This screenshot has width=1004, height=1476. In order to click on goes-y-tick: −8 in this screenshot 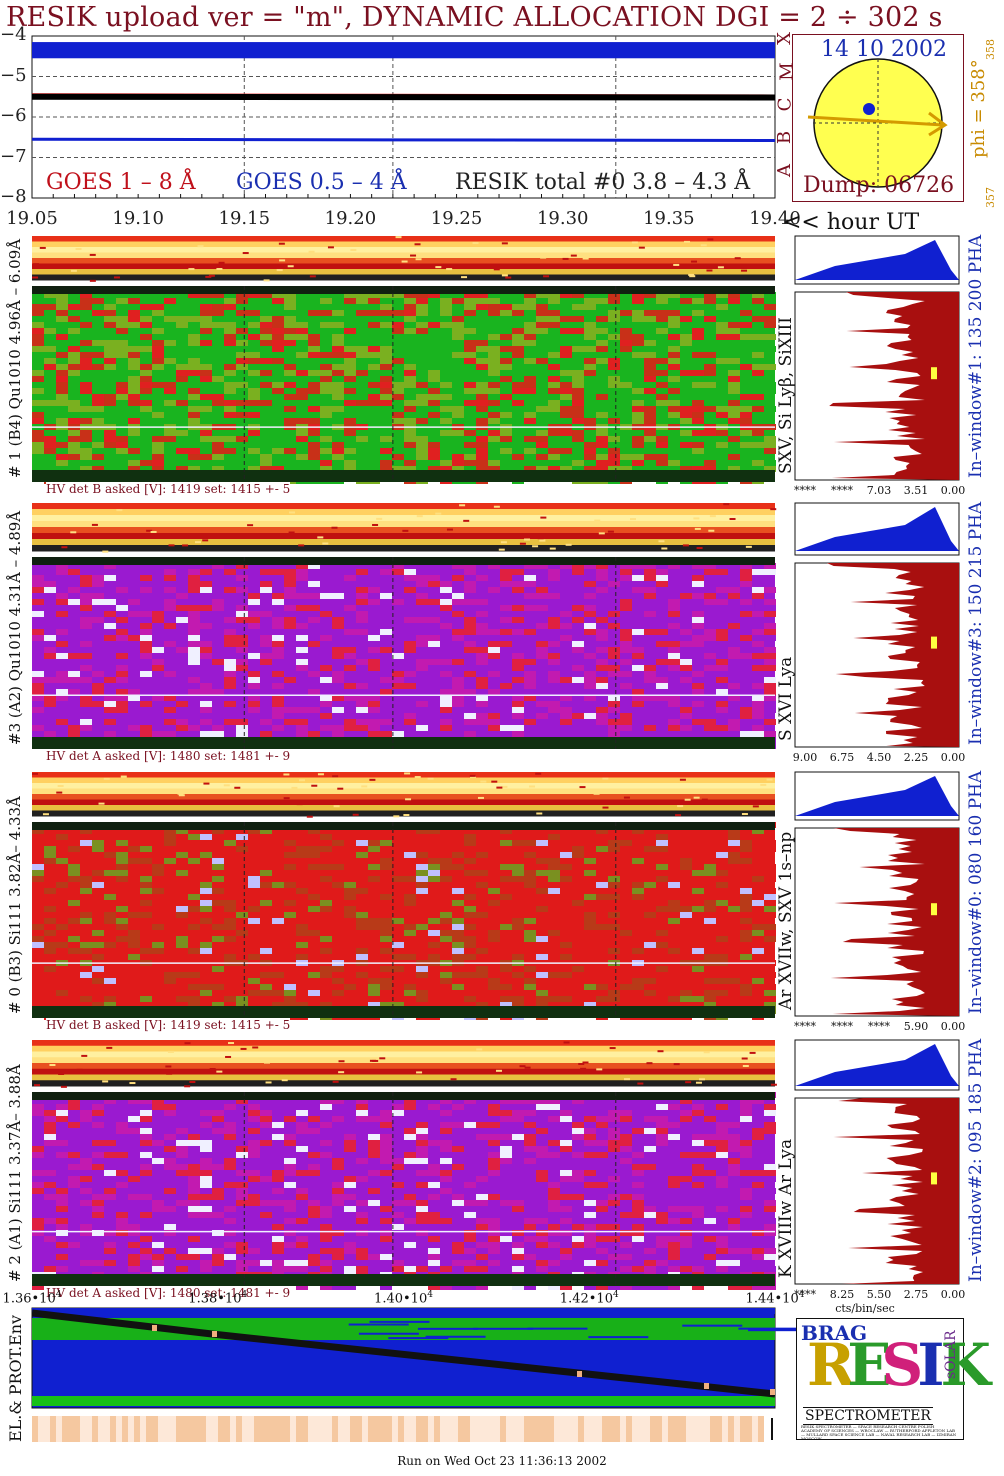, I will do `click(13, 196)`.